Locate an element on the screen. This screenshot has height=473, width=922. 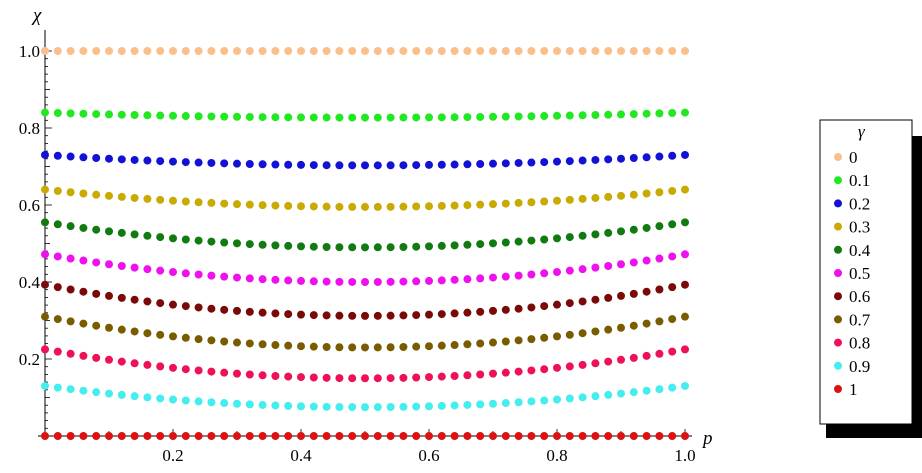
series-0.4 is located at coordinates (365, 235).